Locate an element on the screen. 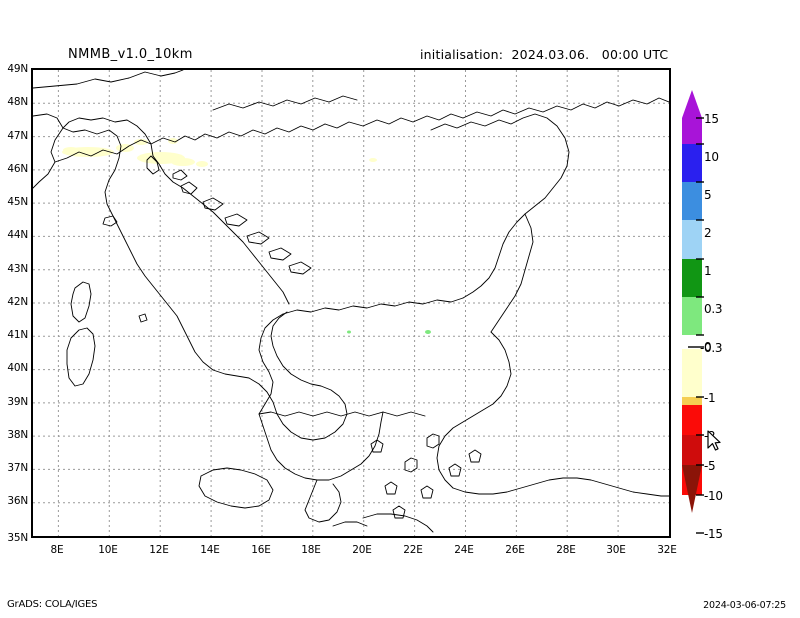  xtick-label-10E: 10E is located at coordinates (108, 550).